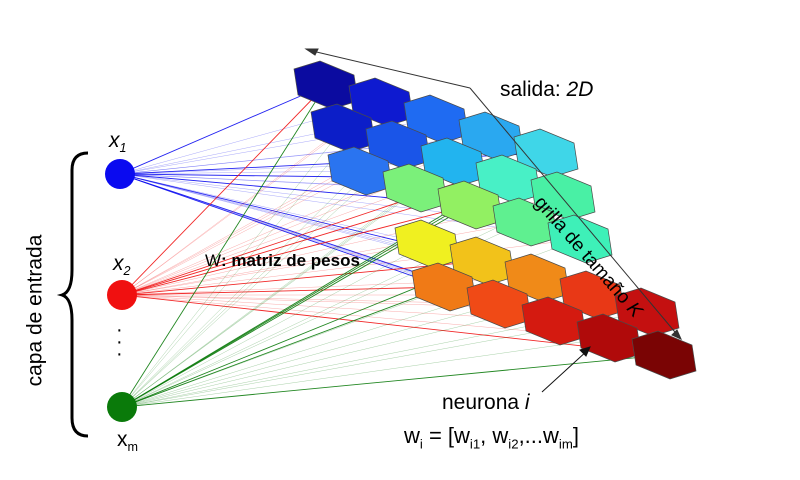 Image resolution: width=800 pixels, height=480 pixels. What do you see at coordinates (213, 260) in the screenshot?
I see `weight-matrix-symbol: W` at bounding box center [213, 260].